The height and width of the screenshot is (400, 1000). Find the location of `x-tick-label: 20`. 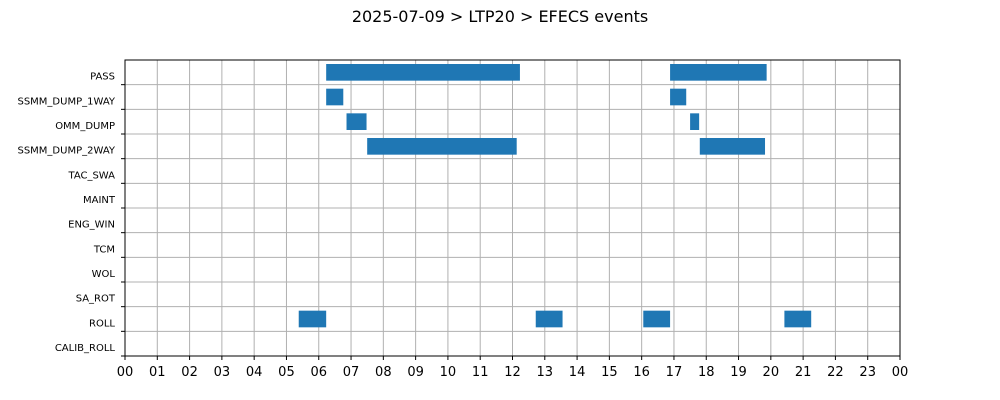

x-tick-label: 20 is located at coordinates (771, 372).